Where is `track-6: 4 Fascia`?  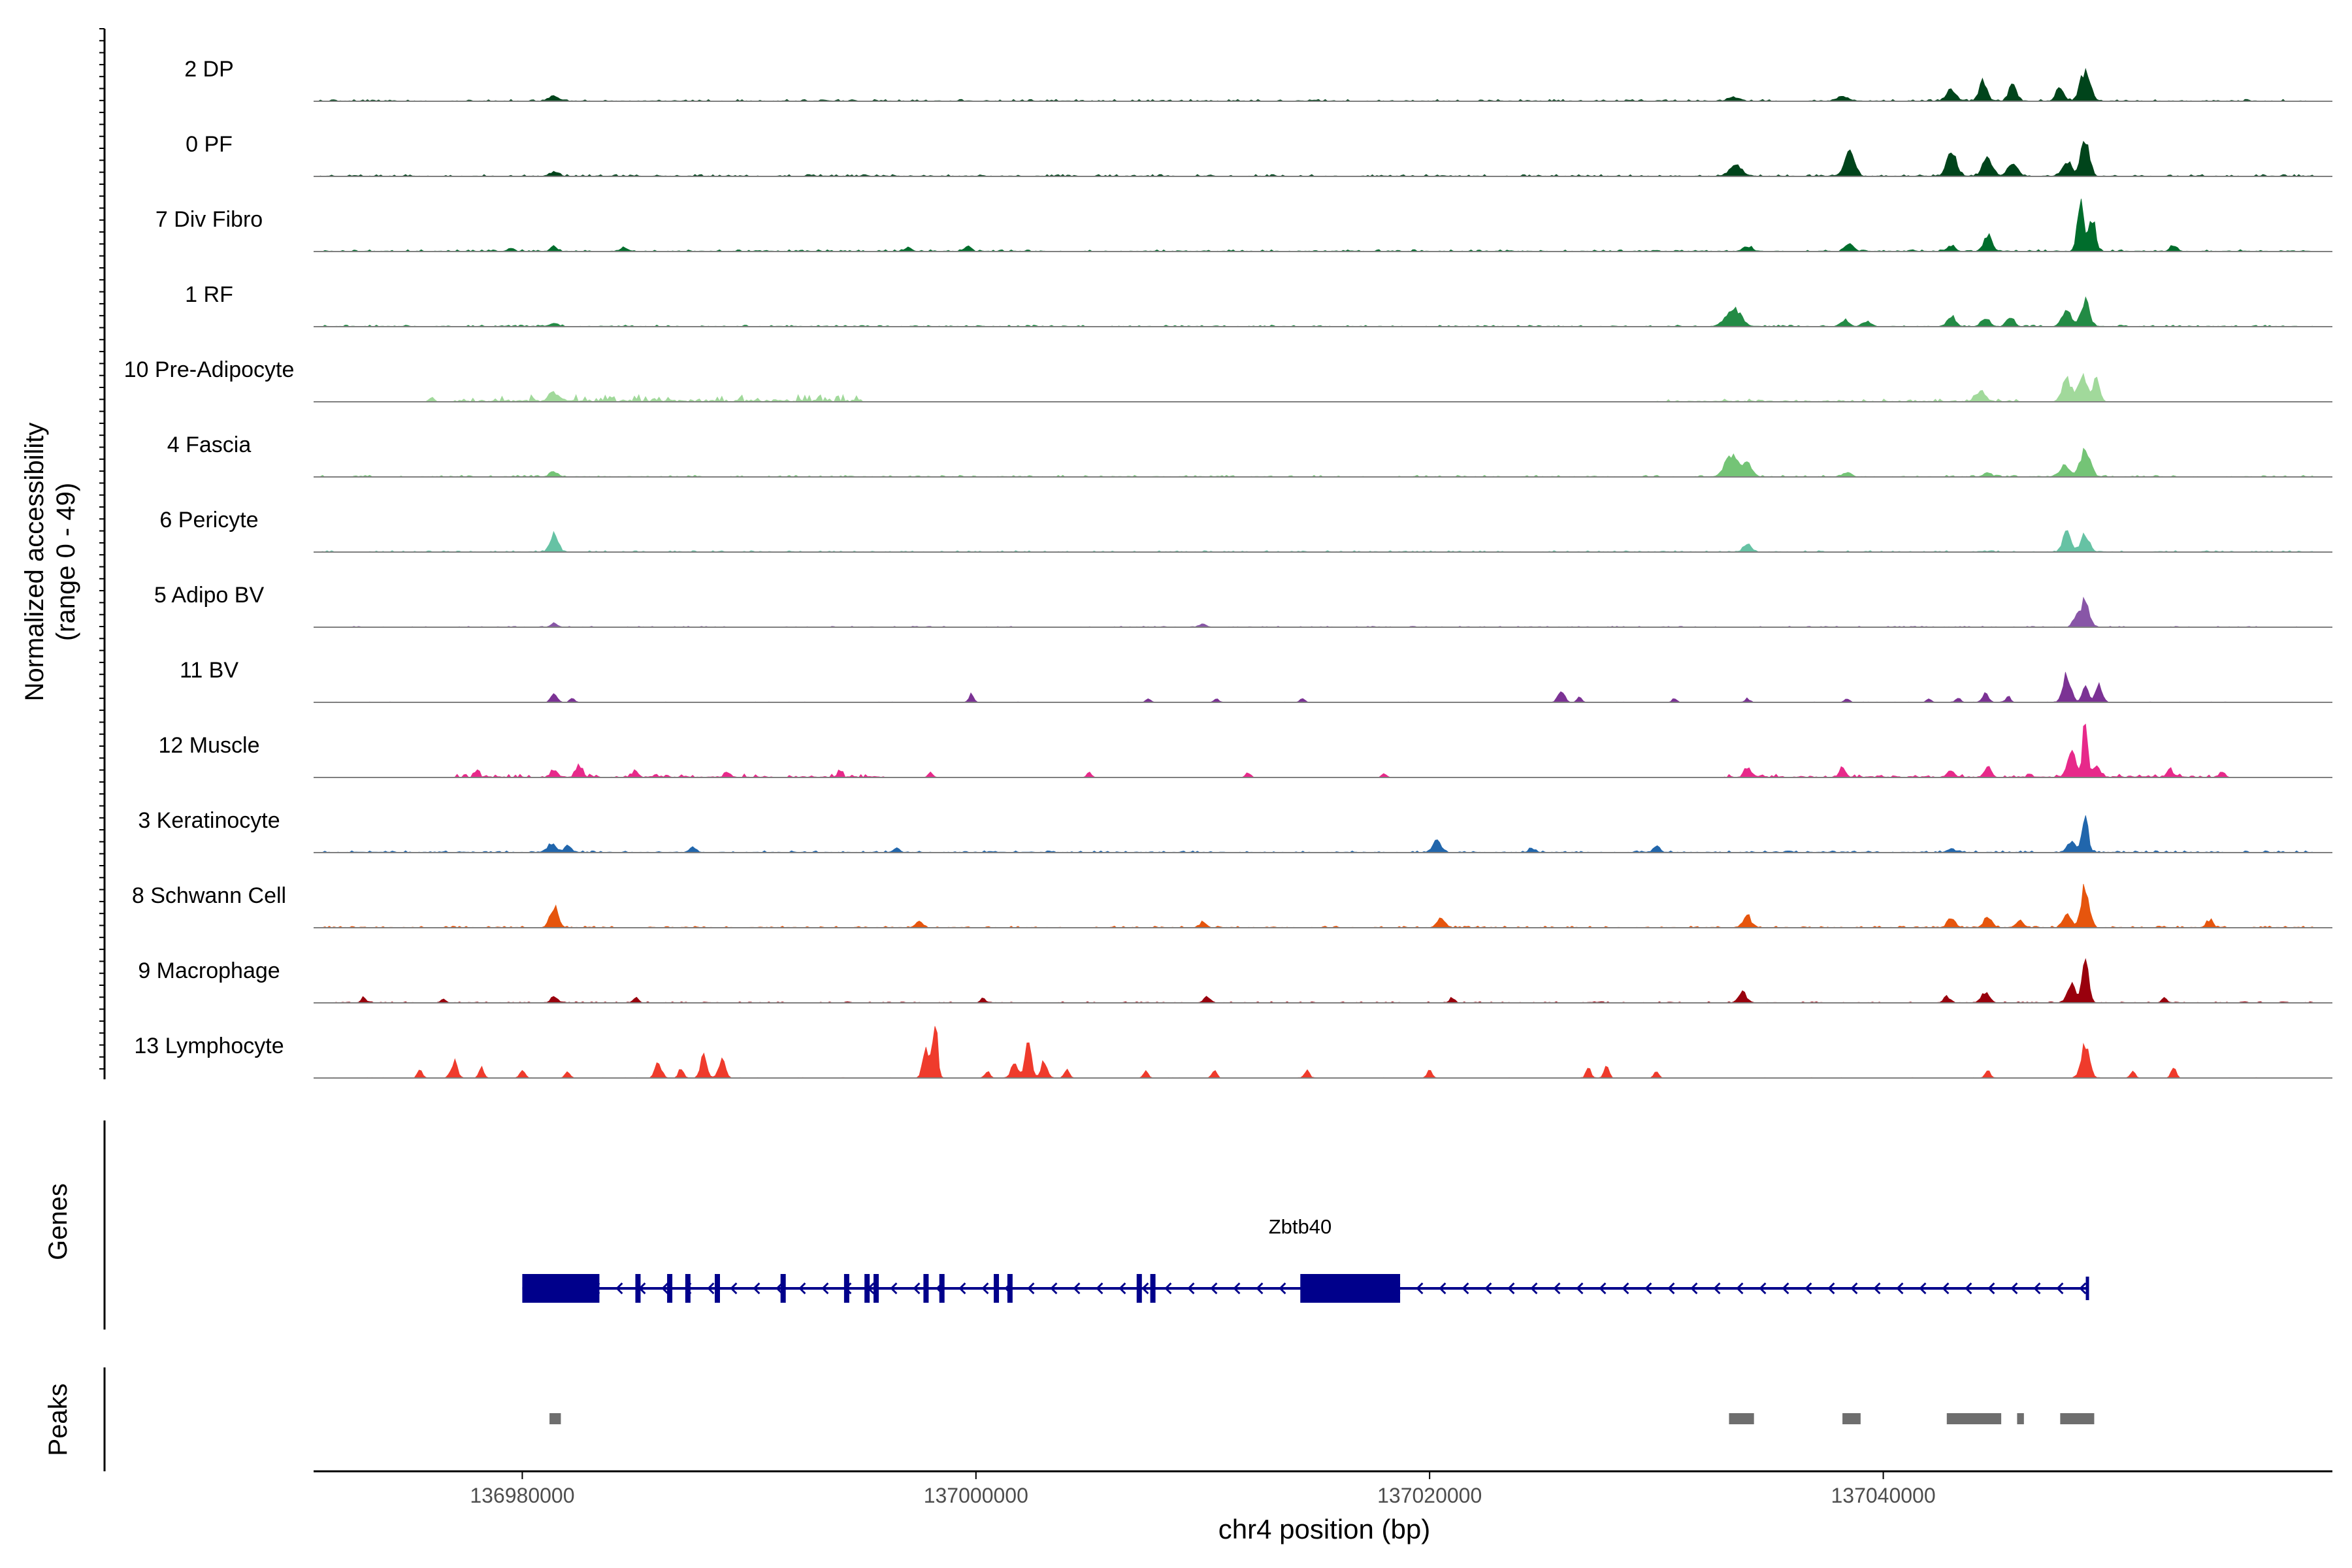
track-6: 4 Fascia is located at coordinates (1249, 455).